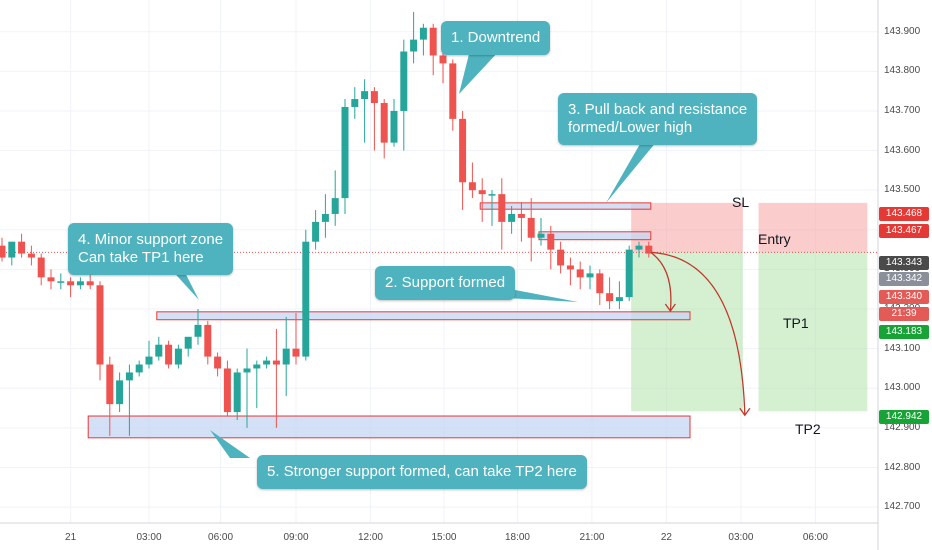 The height and width of the screenshot is (550, 932). I want to click on callout-downtrend-line-1: 1. Downtrend, so click(496, 37).